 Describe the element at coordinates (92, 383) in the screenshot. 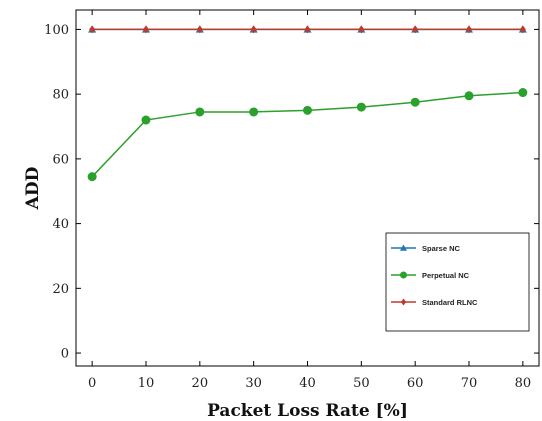

I see `x-tick-label: 0` at that location.